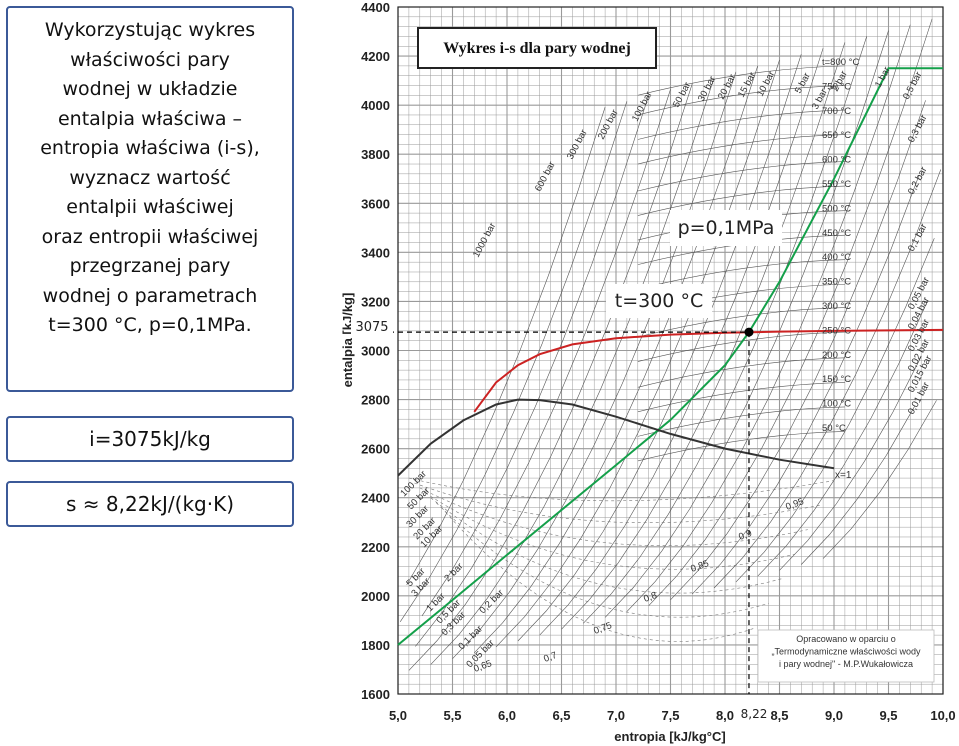 The height and width of the screenshot is (746, 959). I want to click on enthalpy-tick-bg, so click(372, 326).